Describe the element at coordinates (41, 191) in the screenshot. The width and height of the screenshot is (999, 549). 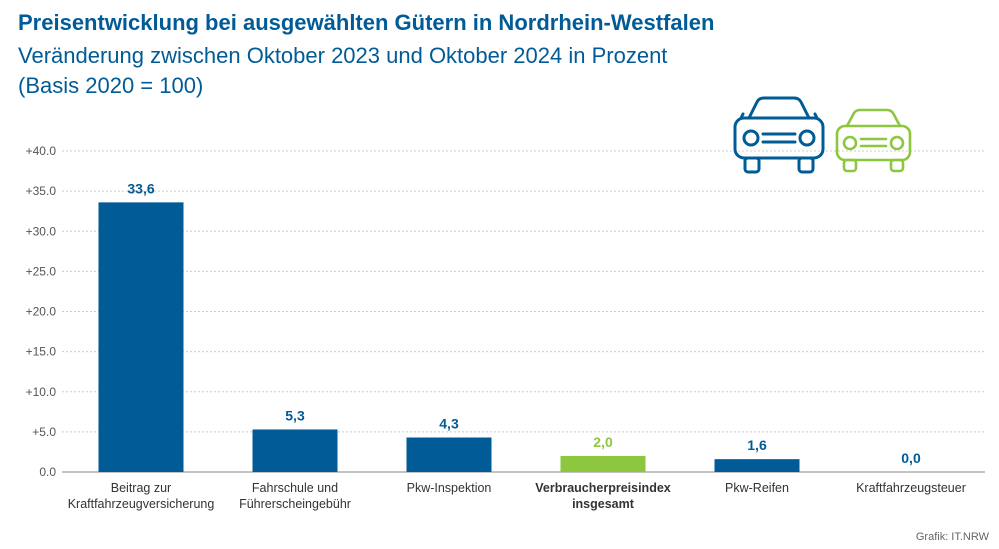
I see `y-tick-label: +35.0` at that location.